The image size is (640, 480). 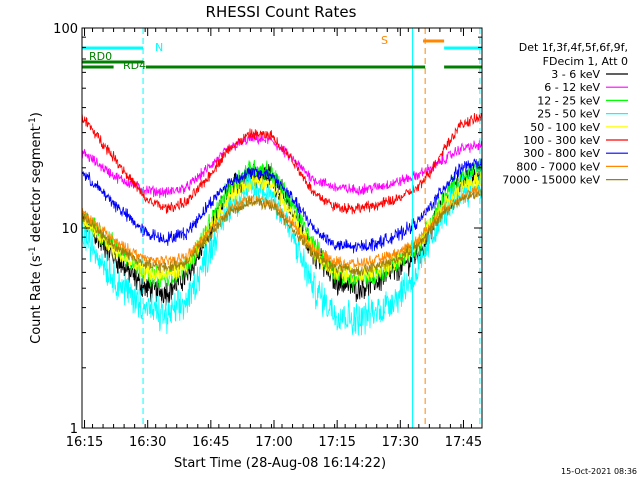 I want to click on y-tick-label: 1, so click(x=74, y=429).